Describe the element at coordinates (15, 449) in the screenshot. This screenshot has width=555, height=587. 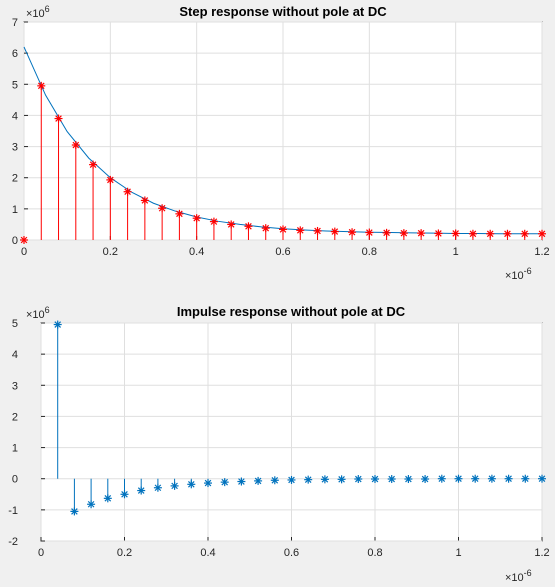
I see `y-tick-label: 1` at that location.